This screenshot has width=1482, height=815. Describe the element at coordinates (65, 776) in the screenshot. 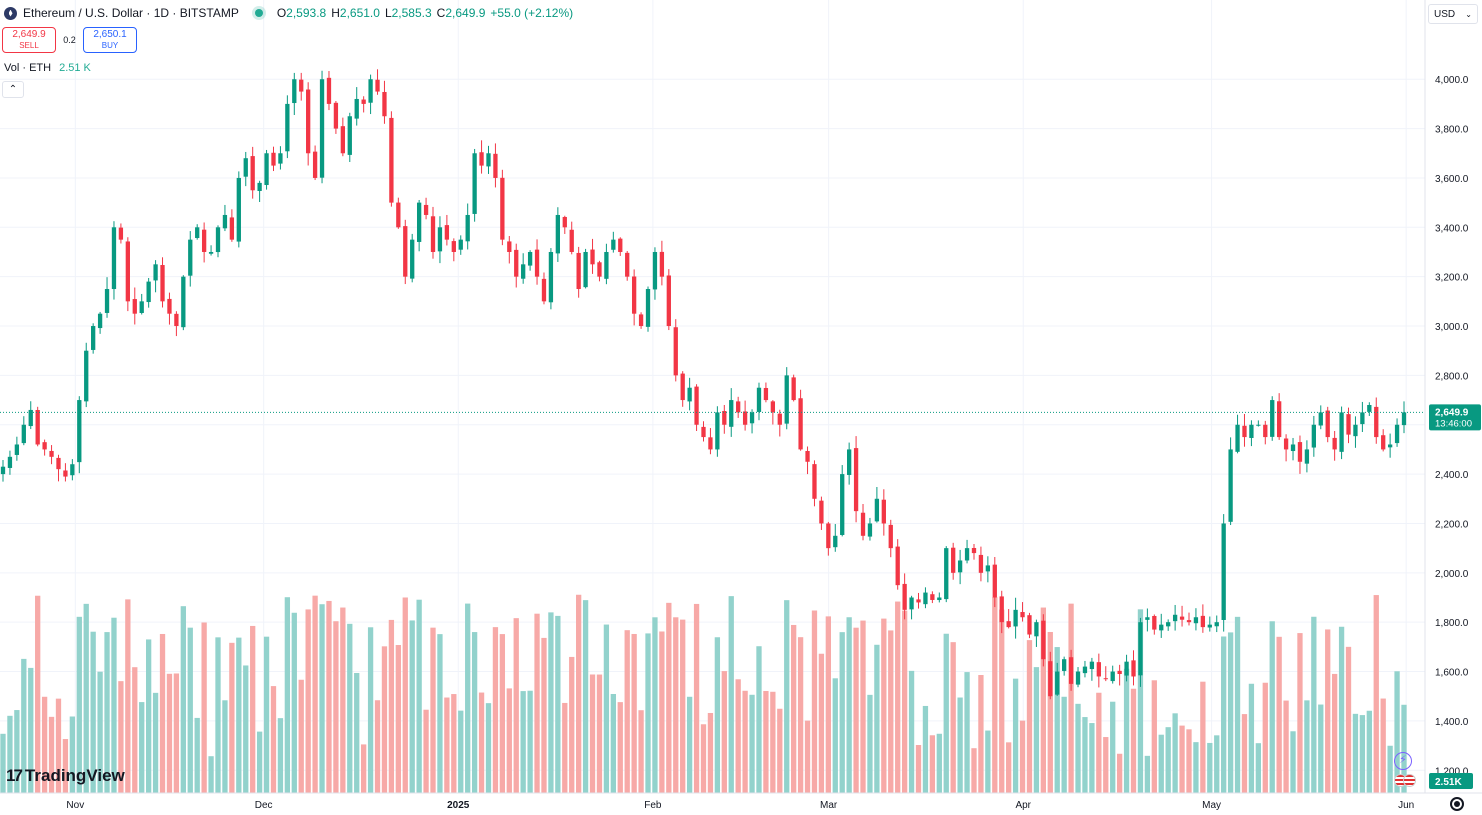

I see `tradingview-logo: 17 TradingView` at that location.